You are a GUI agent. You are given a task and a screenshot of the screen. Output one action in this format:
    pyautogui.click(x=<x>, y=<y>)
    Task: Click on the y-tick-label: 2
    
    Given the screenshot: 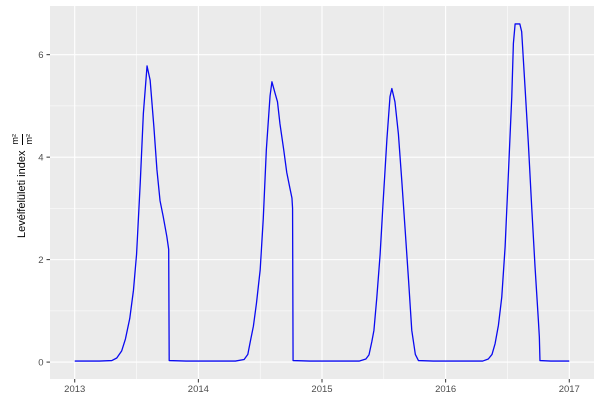 What is the action you would take?
    pyautogui.click(x=40, y=260)
    